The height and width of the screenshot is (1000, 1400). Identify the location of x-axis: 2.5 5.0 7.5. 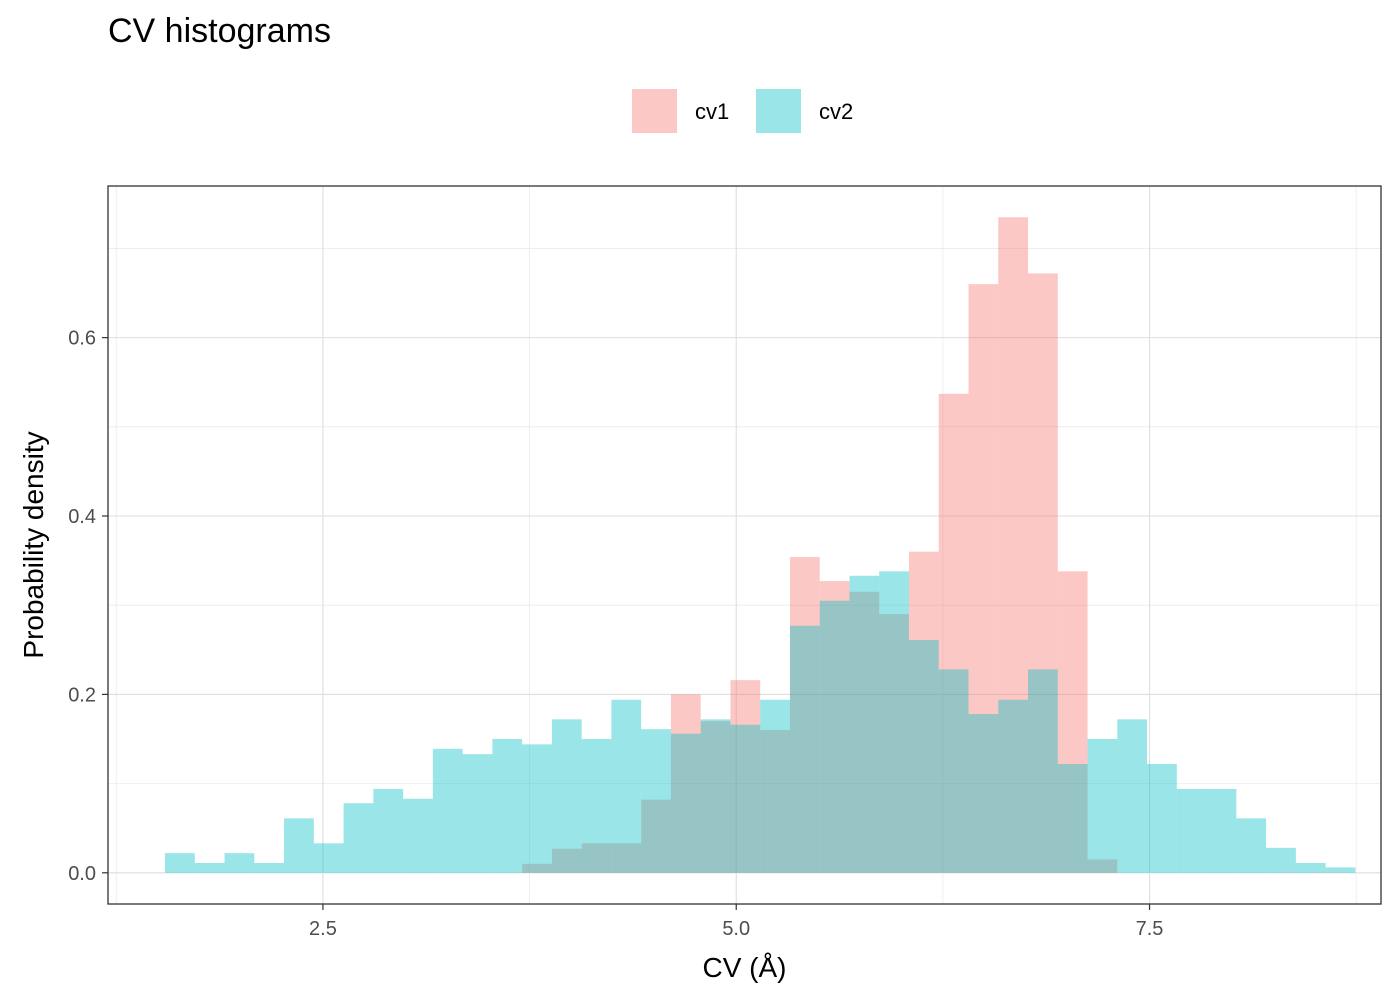
(736, 922).